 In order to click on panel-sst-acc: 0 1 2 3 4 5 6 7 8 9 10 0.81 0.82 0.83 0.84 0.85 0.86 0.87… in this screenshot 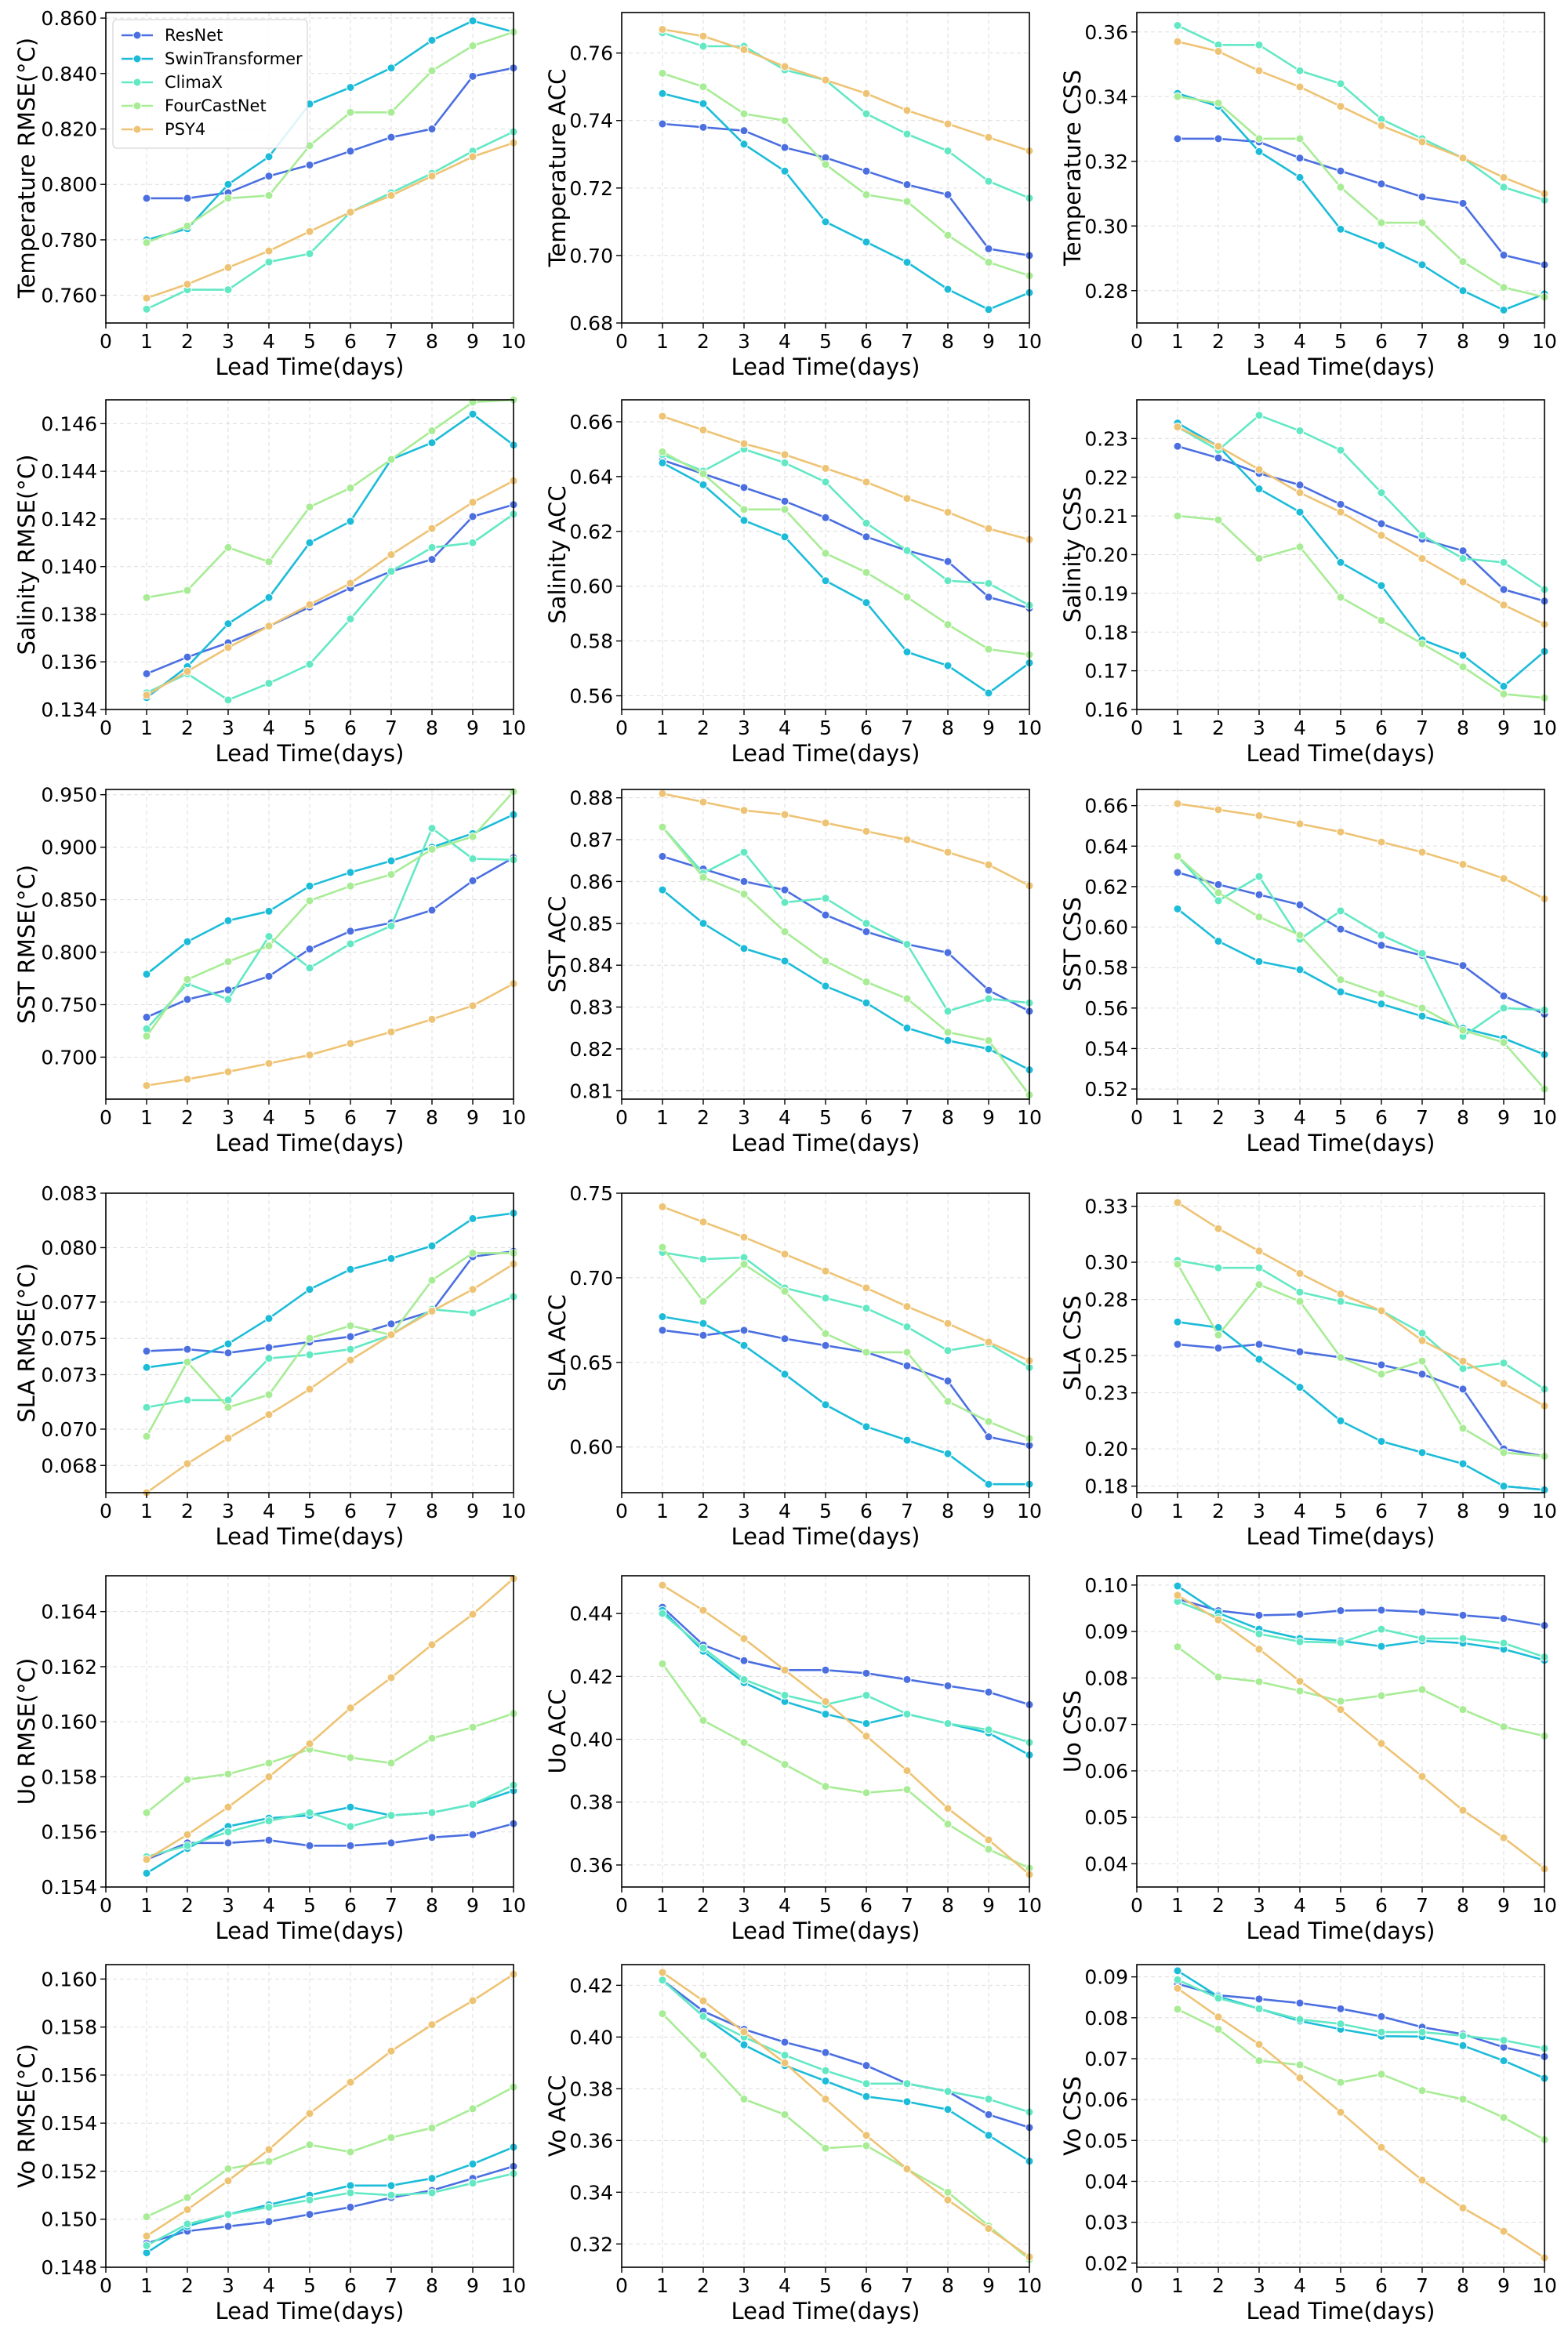, I will do `click(793, 971)`.